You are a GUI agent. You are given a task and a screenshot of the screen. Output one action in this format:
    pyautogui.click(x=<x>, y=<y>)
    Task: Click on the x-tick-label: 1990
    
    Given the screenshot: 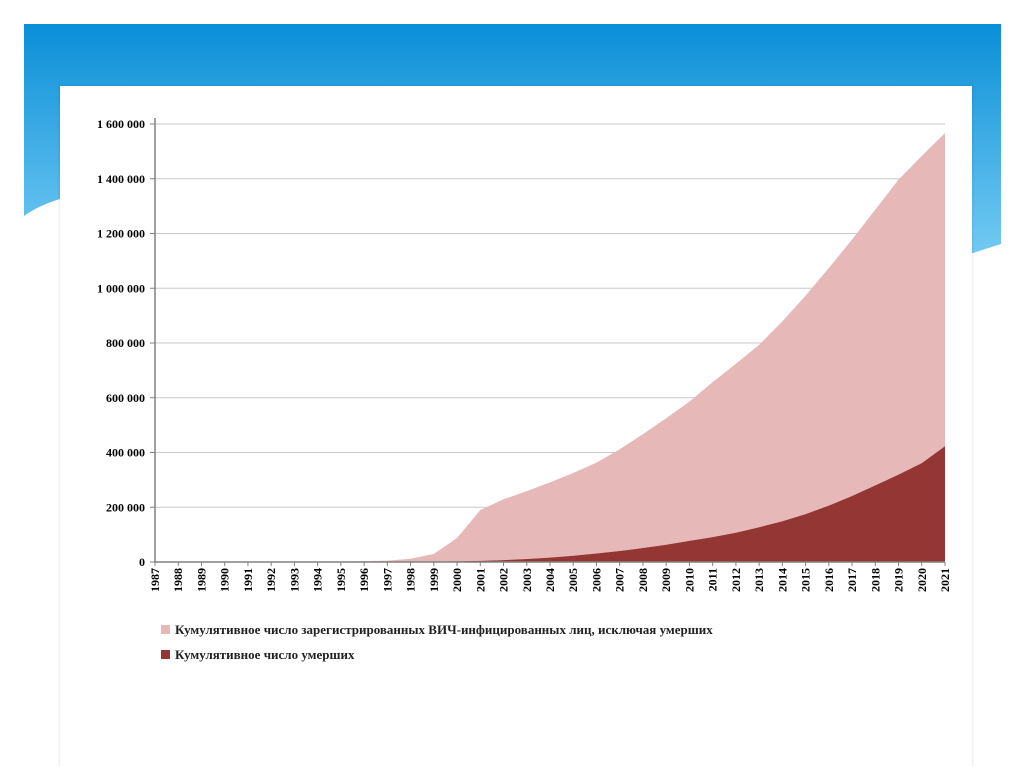 What is the action you would take?
    pyautogui.click(x=225, y=580)
    